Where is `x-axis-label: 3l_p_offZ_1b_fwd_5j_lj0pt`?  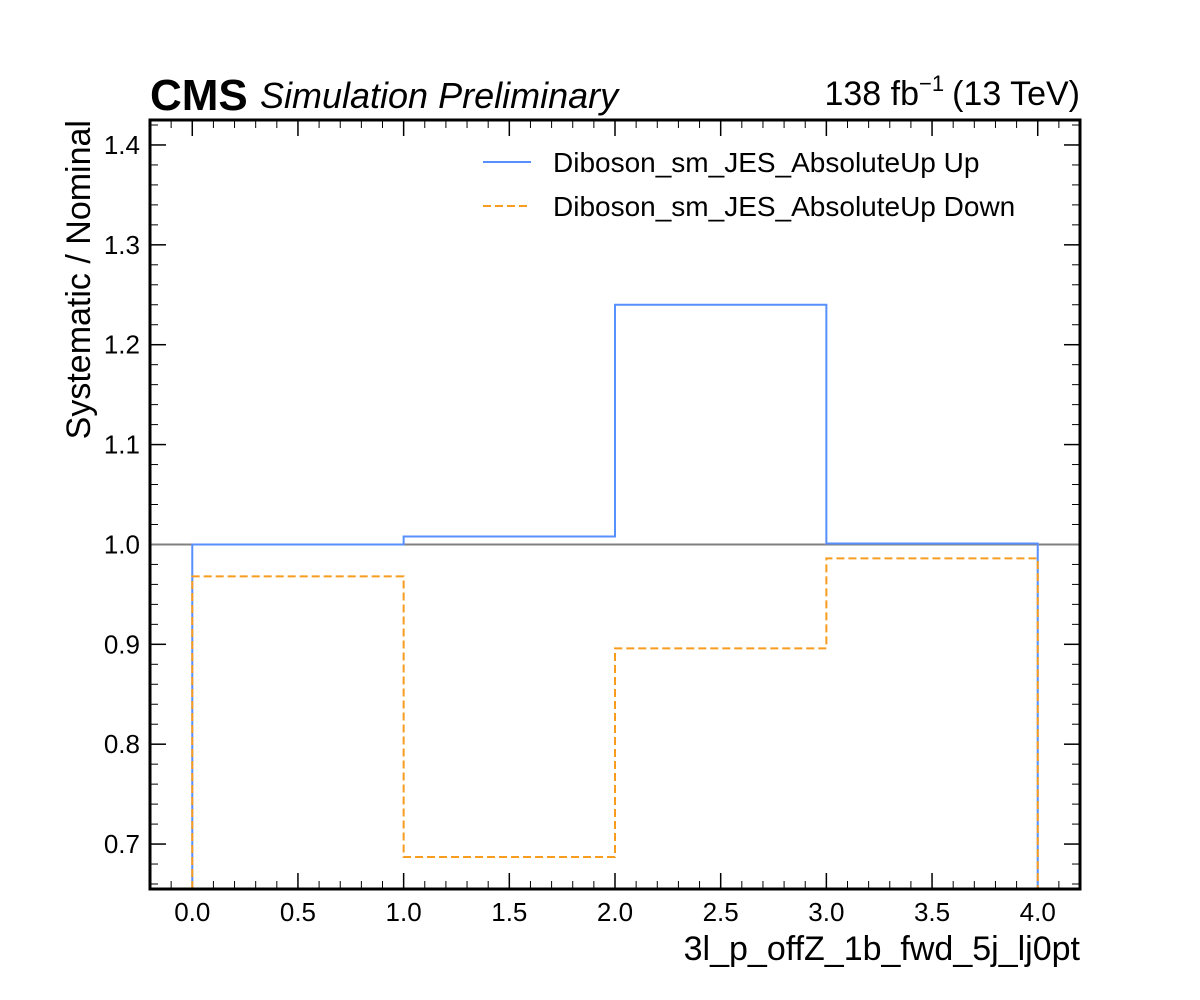
x-axis-label: 3l_p_offZ_1b_fwd_5j_lj0pt is located at coordinates (882, 949).